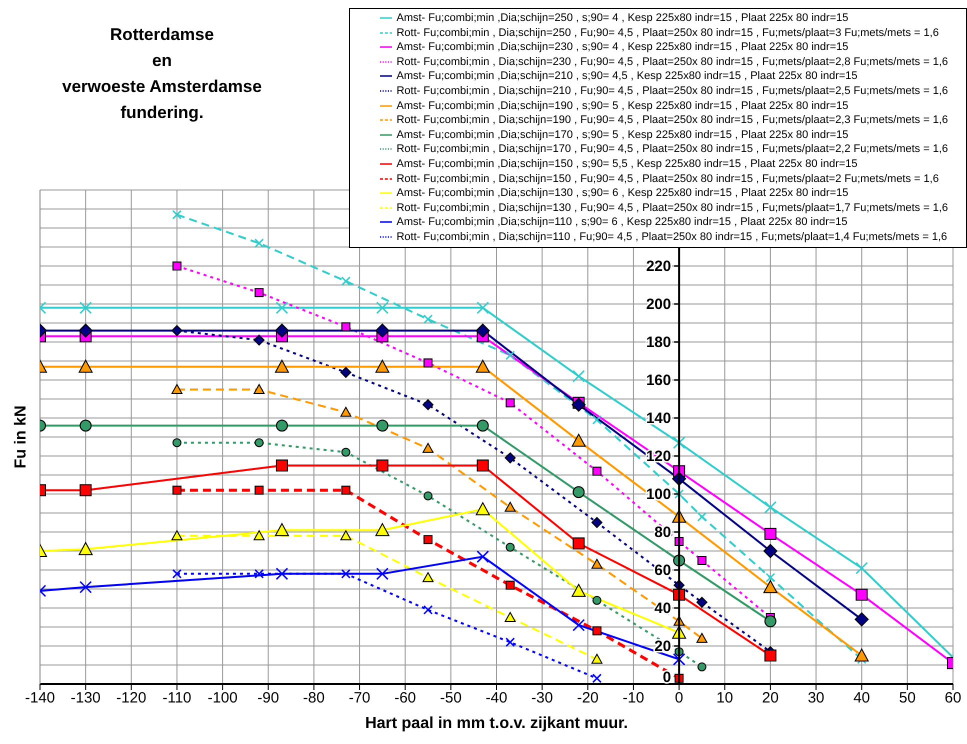  I want to click on legend-label: Amst- Fu;combi;min ,Dia;schijn=150 , s;90= 5,5 , Kesp 225x80 indr=15 , Plaat 225x 80 indr=15, so click(627, 164).